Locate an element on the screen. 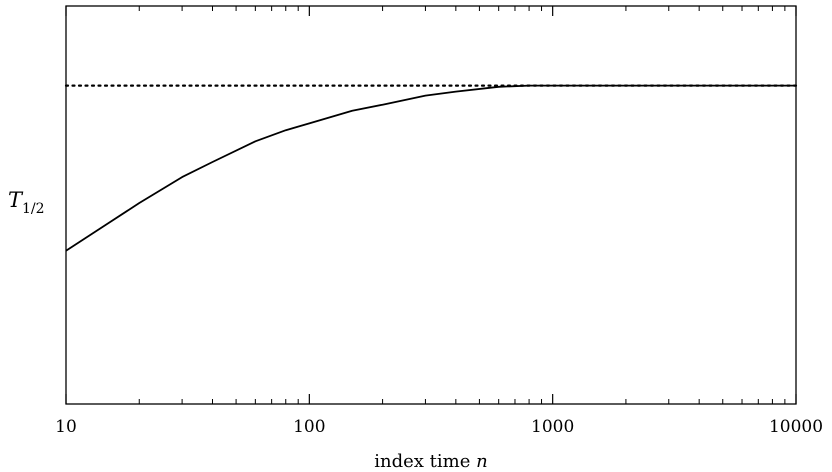  x-tick-labels: 10 100 1000 10000 is located at coordinates (439, 427).